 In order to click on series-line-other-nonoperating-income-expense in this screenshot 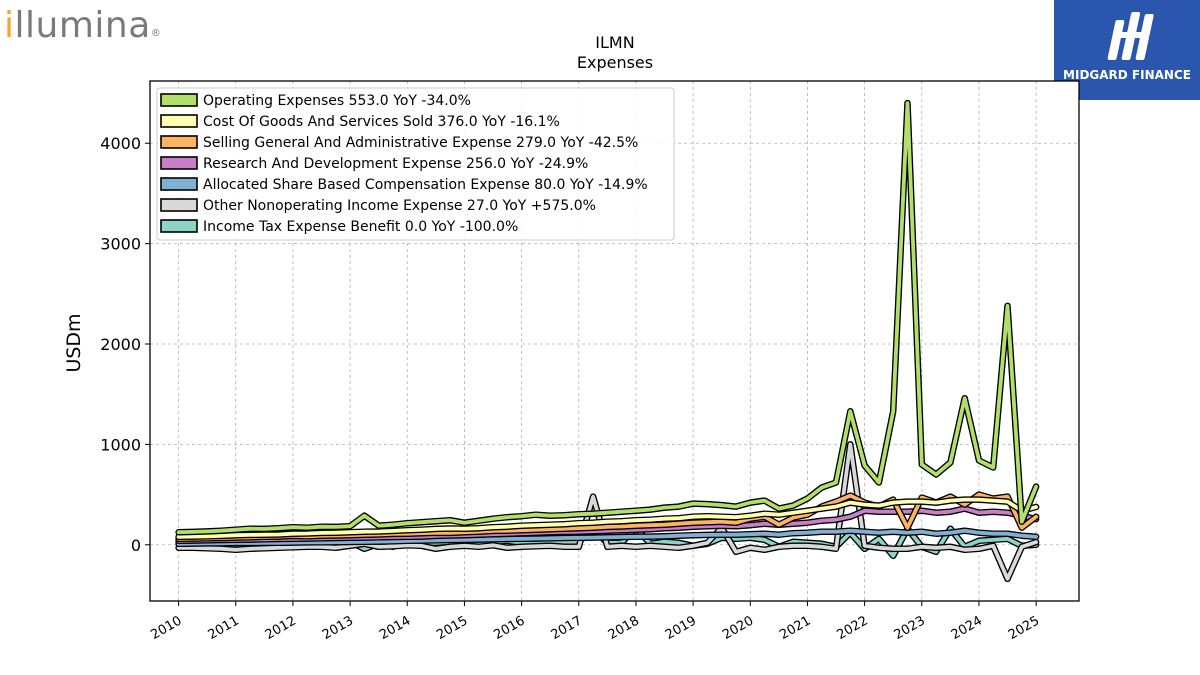, I will do `click(607, 511)`.